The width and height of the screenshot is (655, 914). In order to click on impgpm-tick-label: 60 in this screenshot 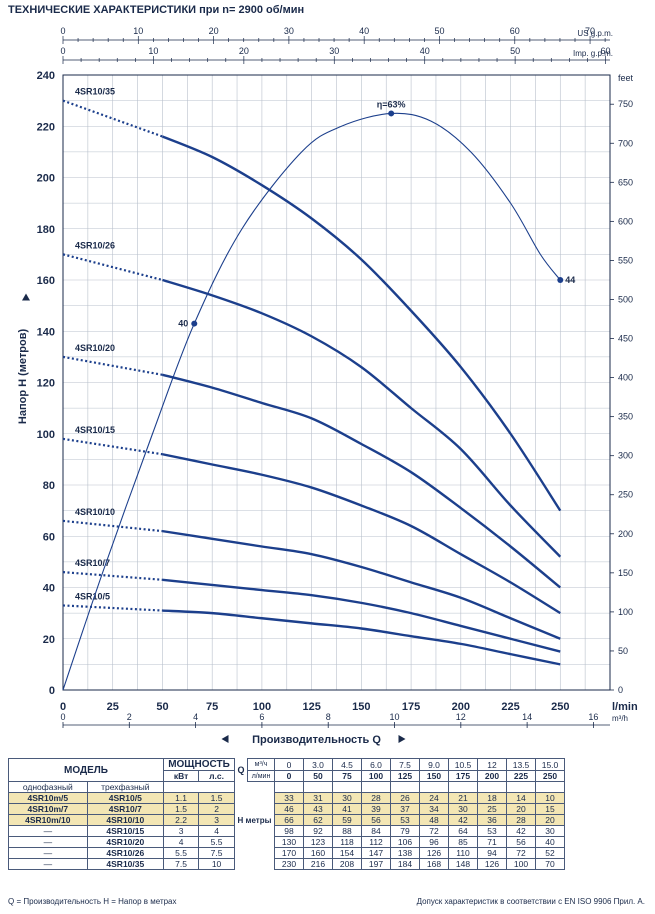, I will do `click(606, 51)`.